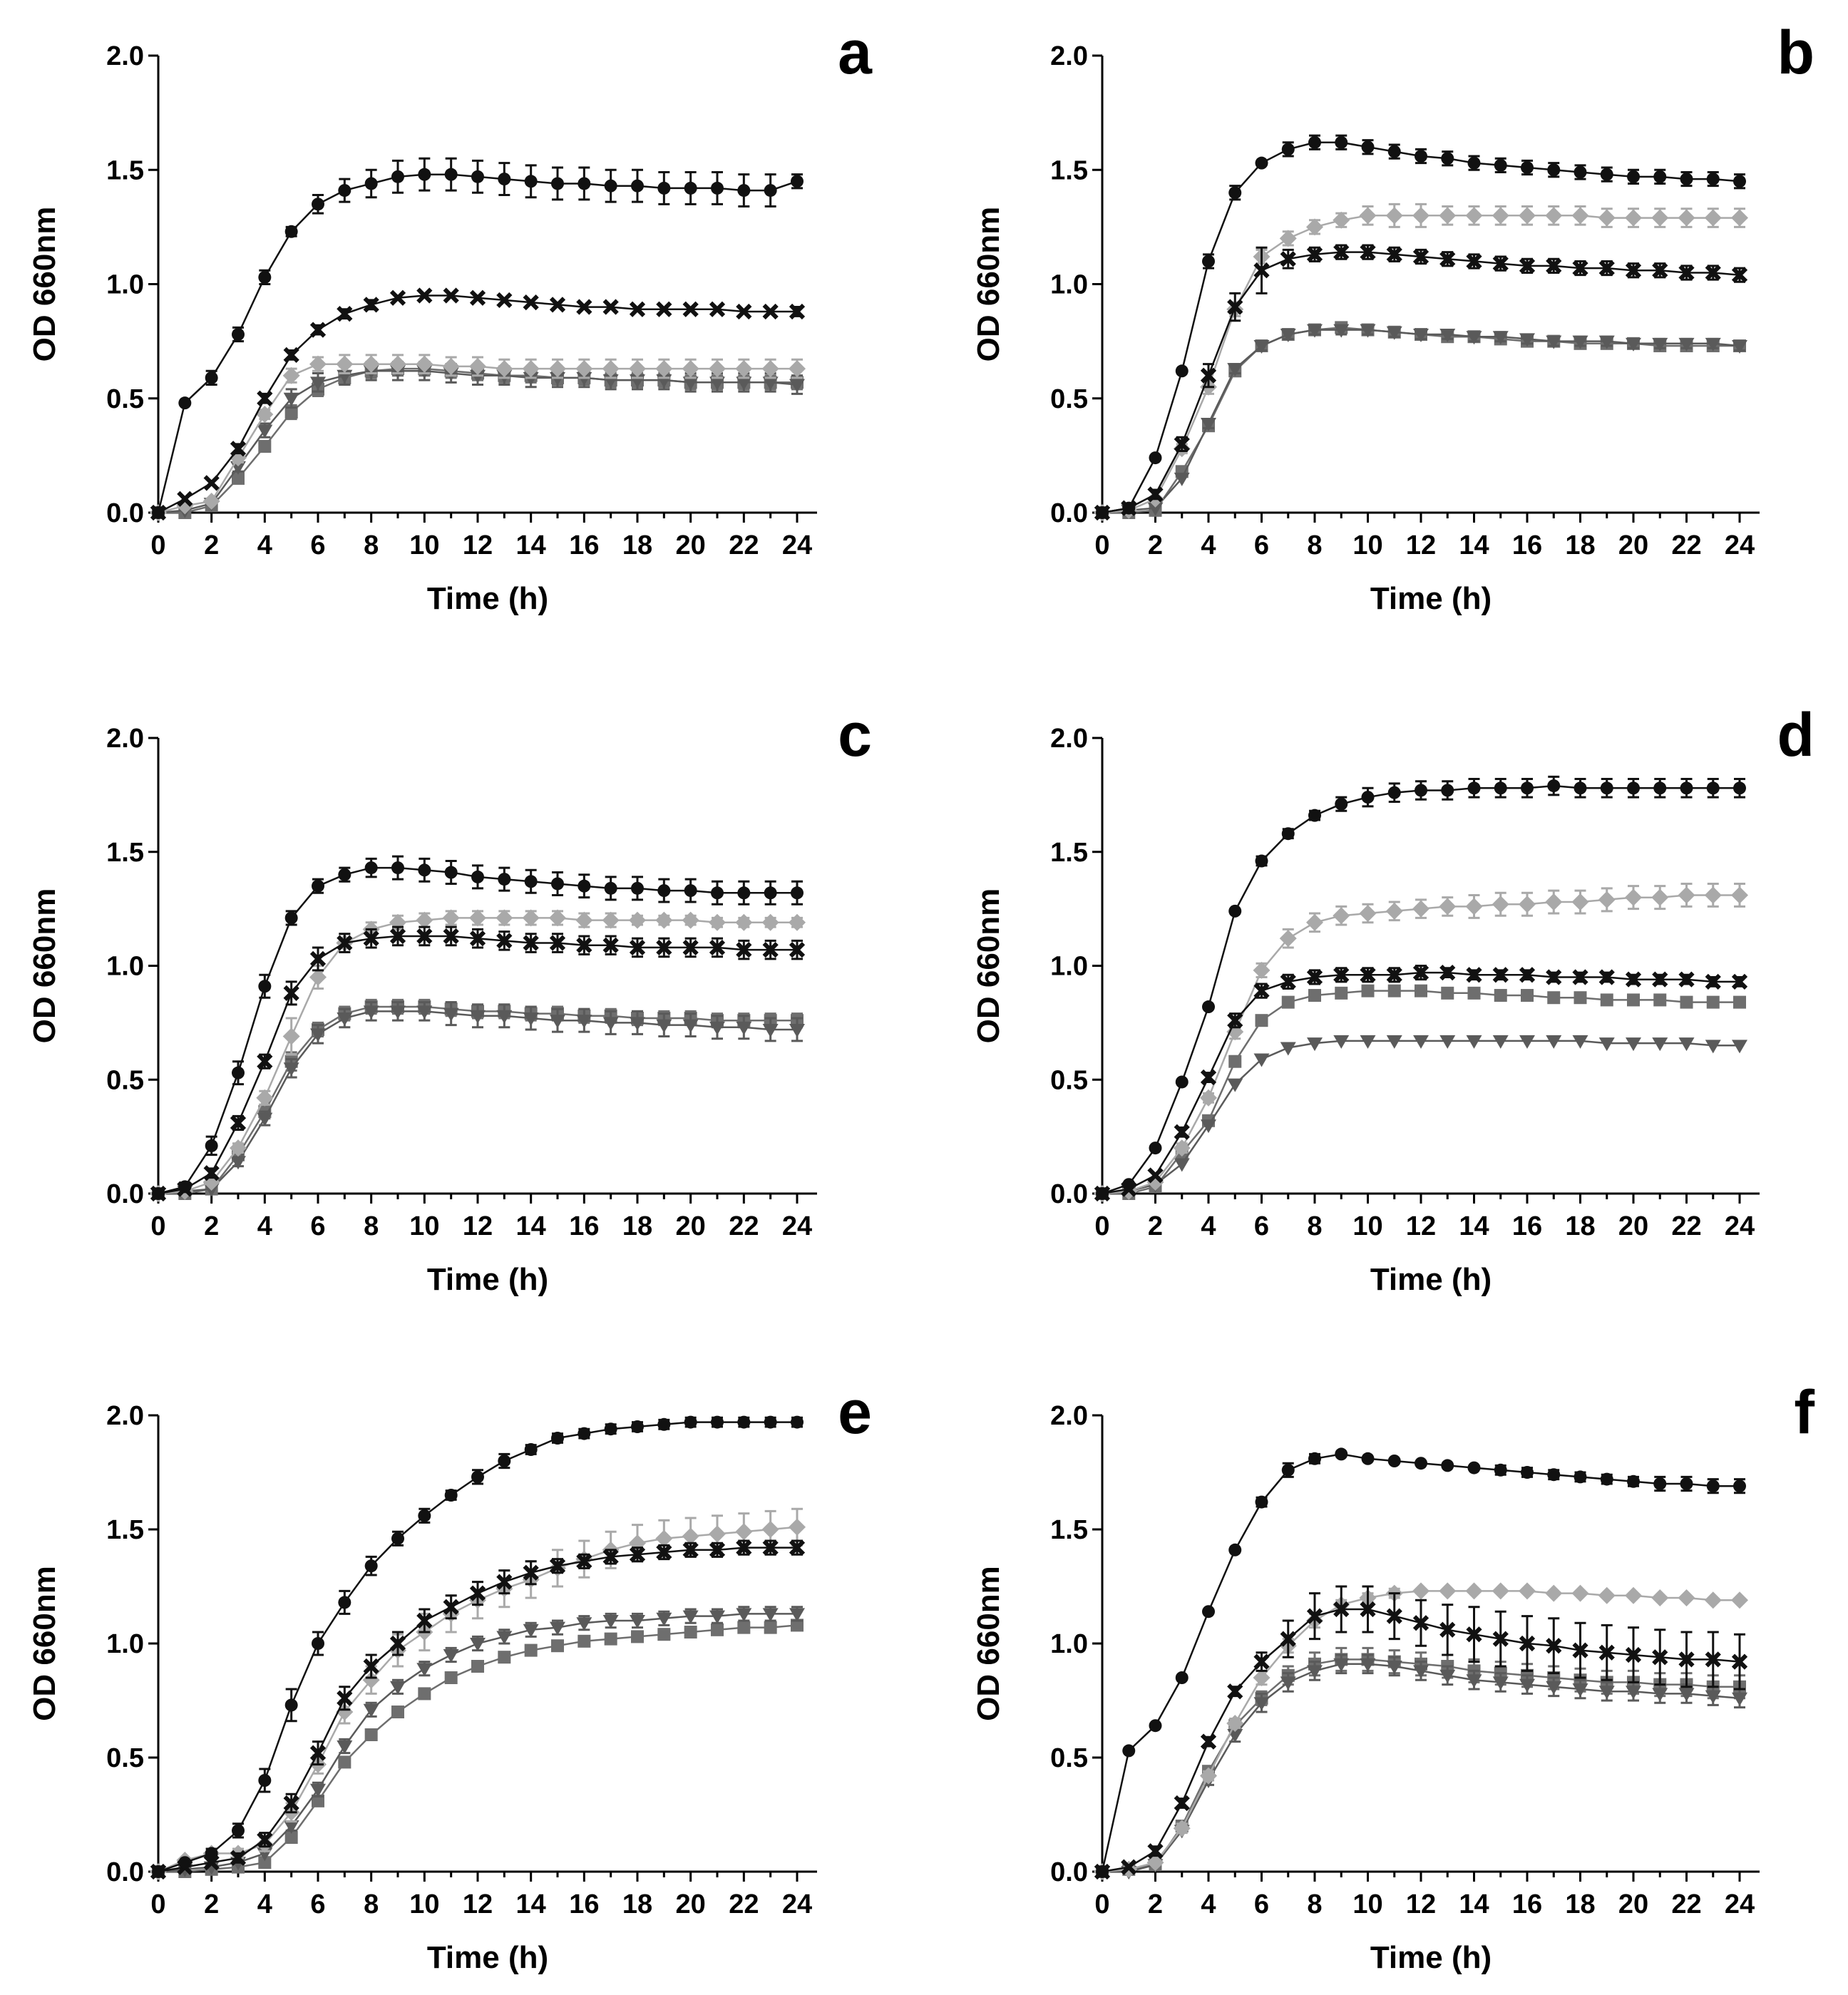  Describe the element at coordinates (855, 1412) in the screenshot. I see `panel-letter: e` at that location.